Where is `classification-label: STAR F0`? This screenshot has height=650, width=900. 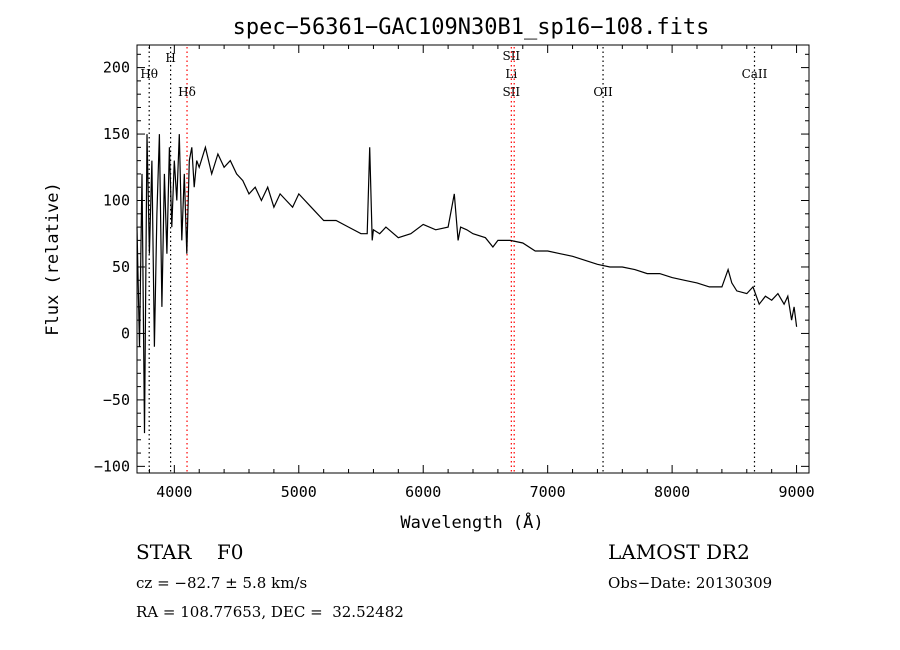 classification-label: STAR F0 is located at coordinates (190, 552).